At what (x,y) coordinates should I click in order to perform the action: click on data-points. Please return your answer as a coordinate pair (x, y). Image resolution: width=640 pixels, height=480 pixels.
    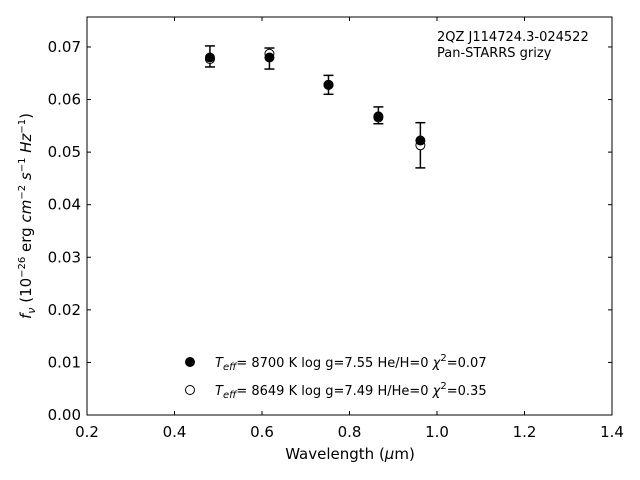
    Looking at the image, I should click on (315, 99).